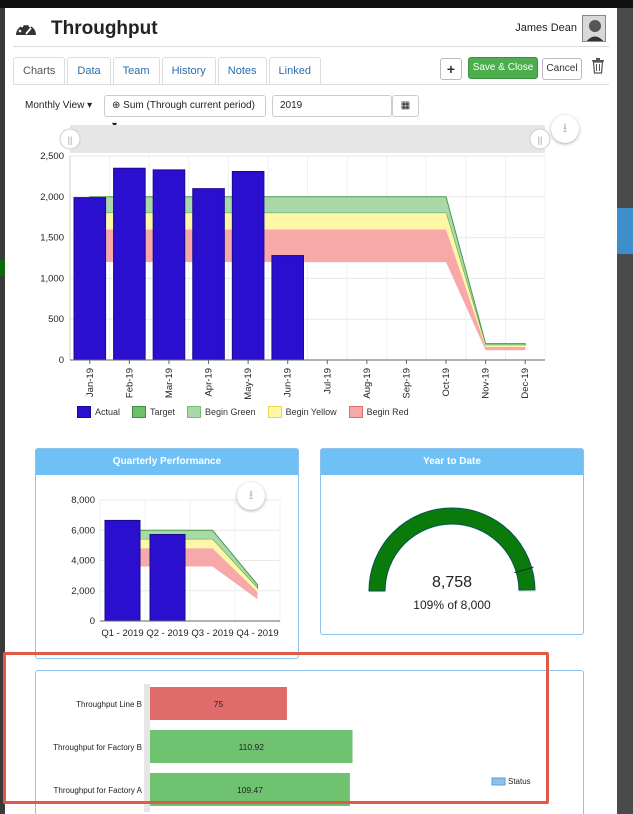 This screenshot has width=633, height=814. I want to click on modal-header: Throughput James Dean, so click(311, 28).